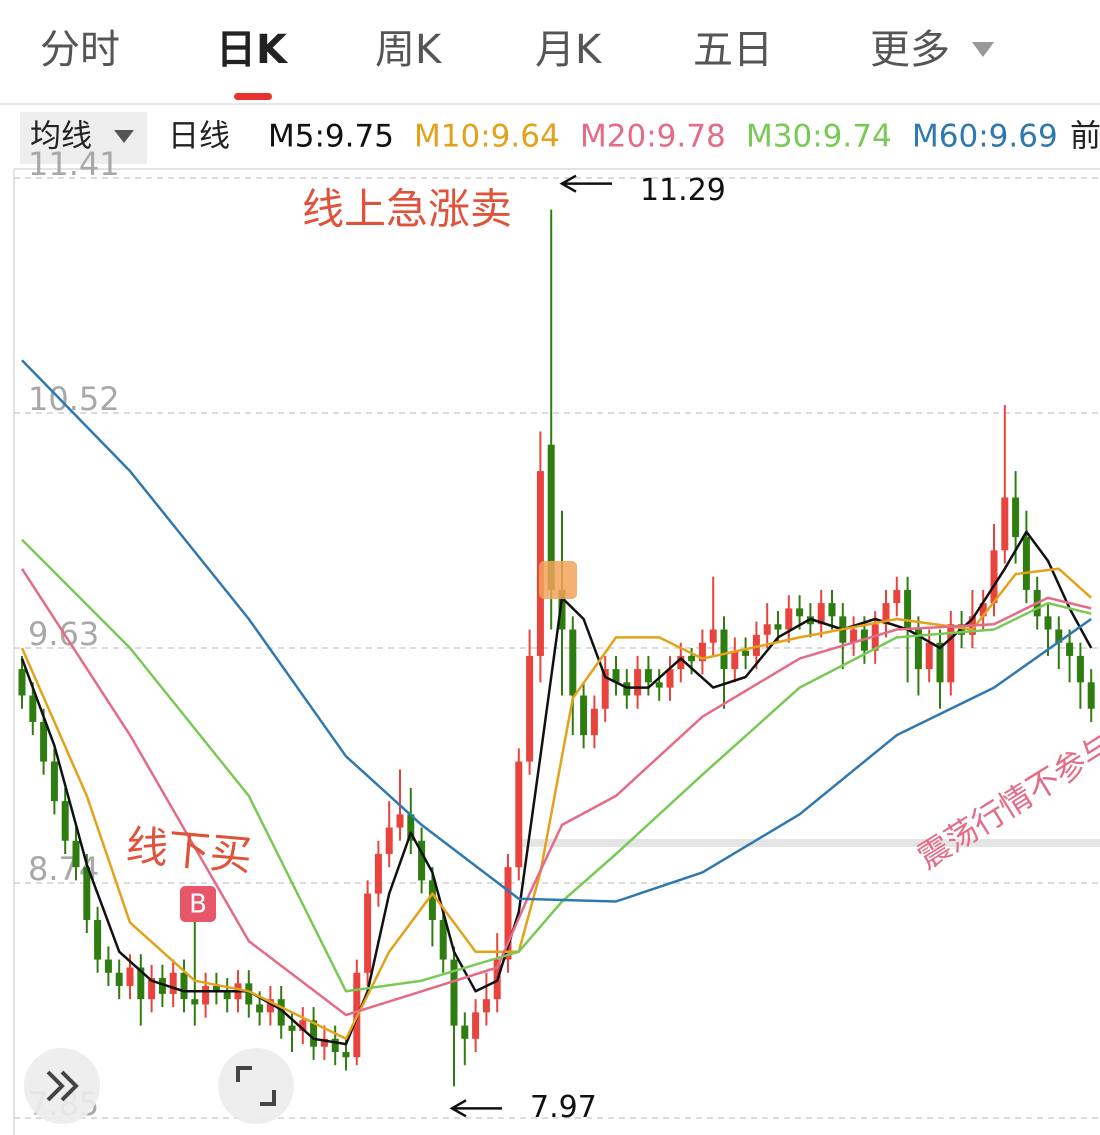 The width and height of the screenshot is (1100, 1135). What do you see at coordinates (61, 137) in the screenshot?
I see `ma-selector-text: 均线` at bounding box center [61, 137].